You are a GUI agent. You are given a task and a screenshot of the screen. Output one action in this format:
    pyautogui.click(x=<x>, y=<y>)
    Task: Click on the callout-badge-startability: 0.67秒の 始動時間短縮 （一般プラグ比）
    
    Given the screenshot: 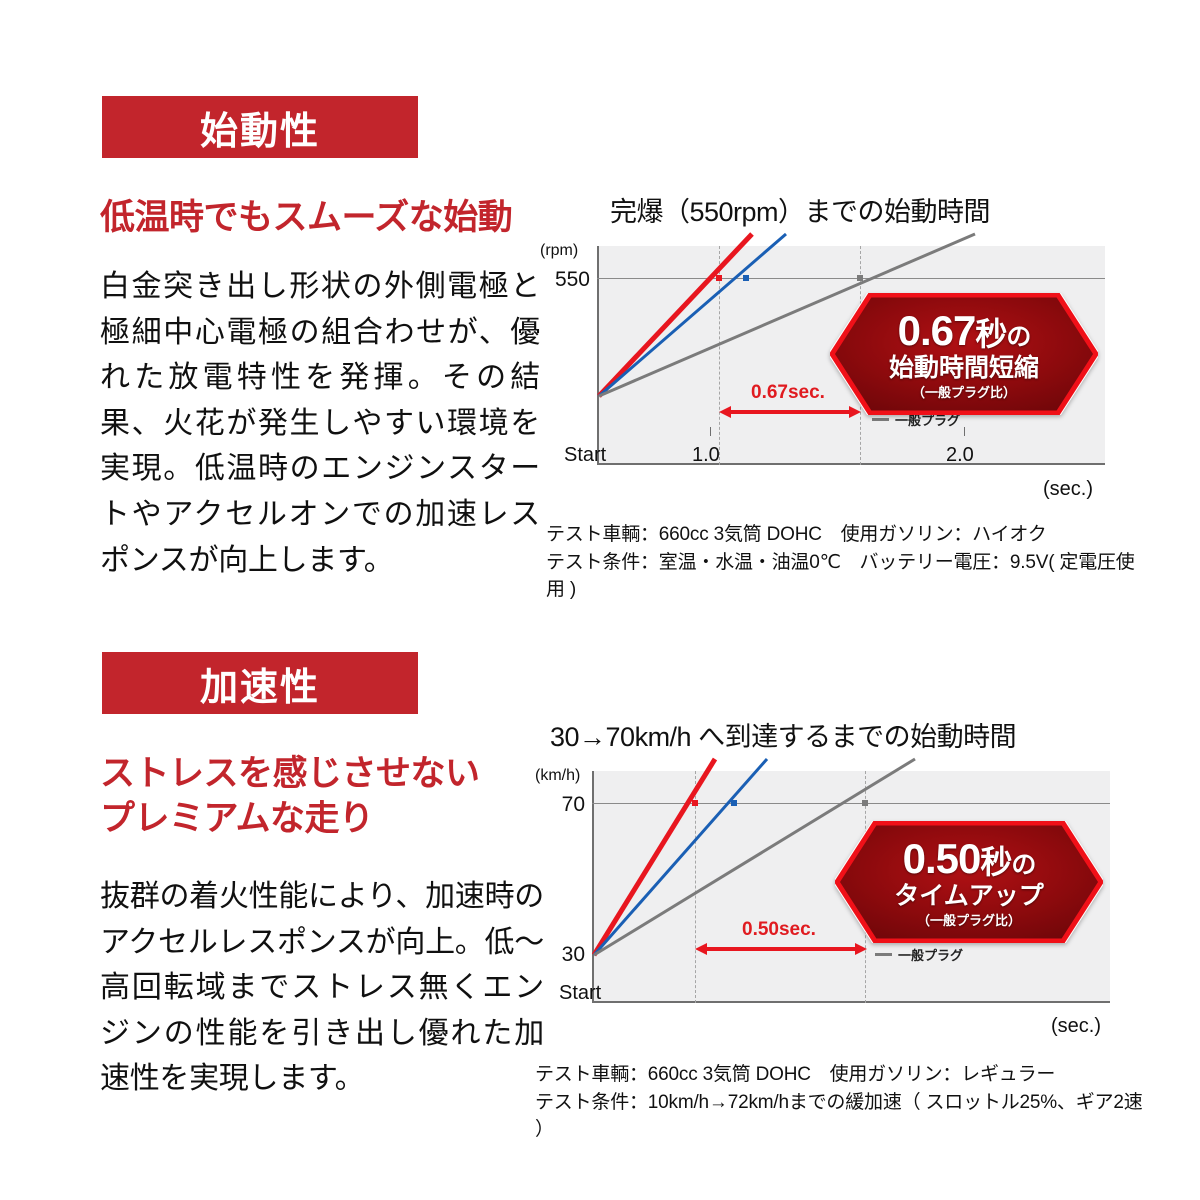 What is the action you would take?
    pyautogui.click(x=964, y=354)
    